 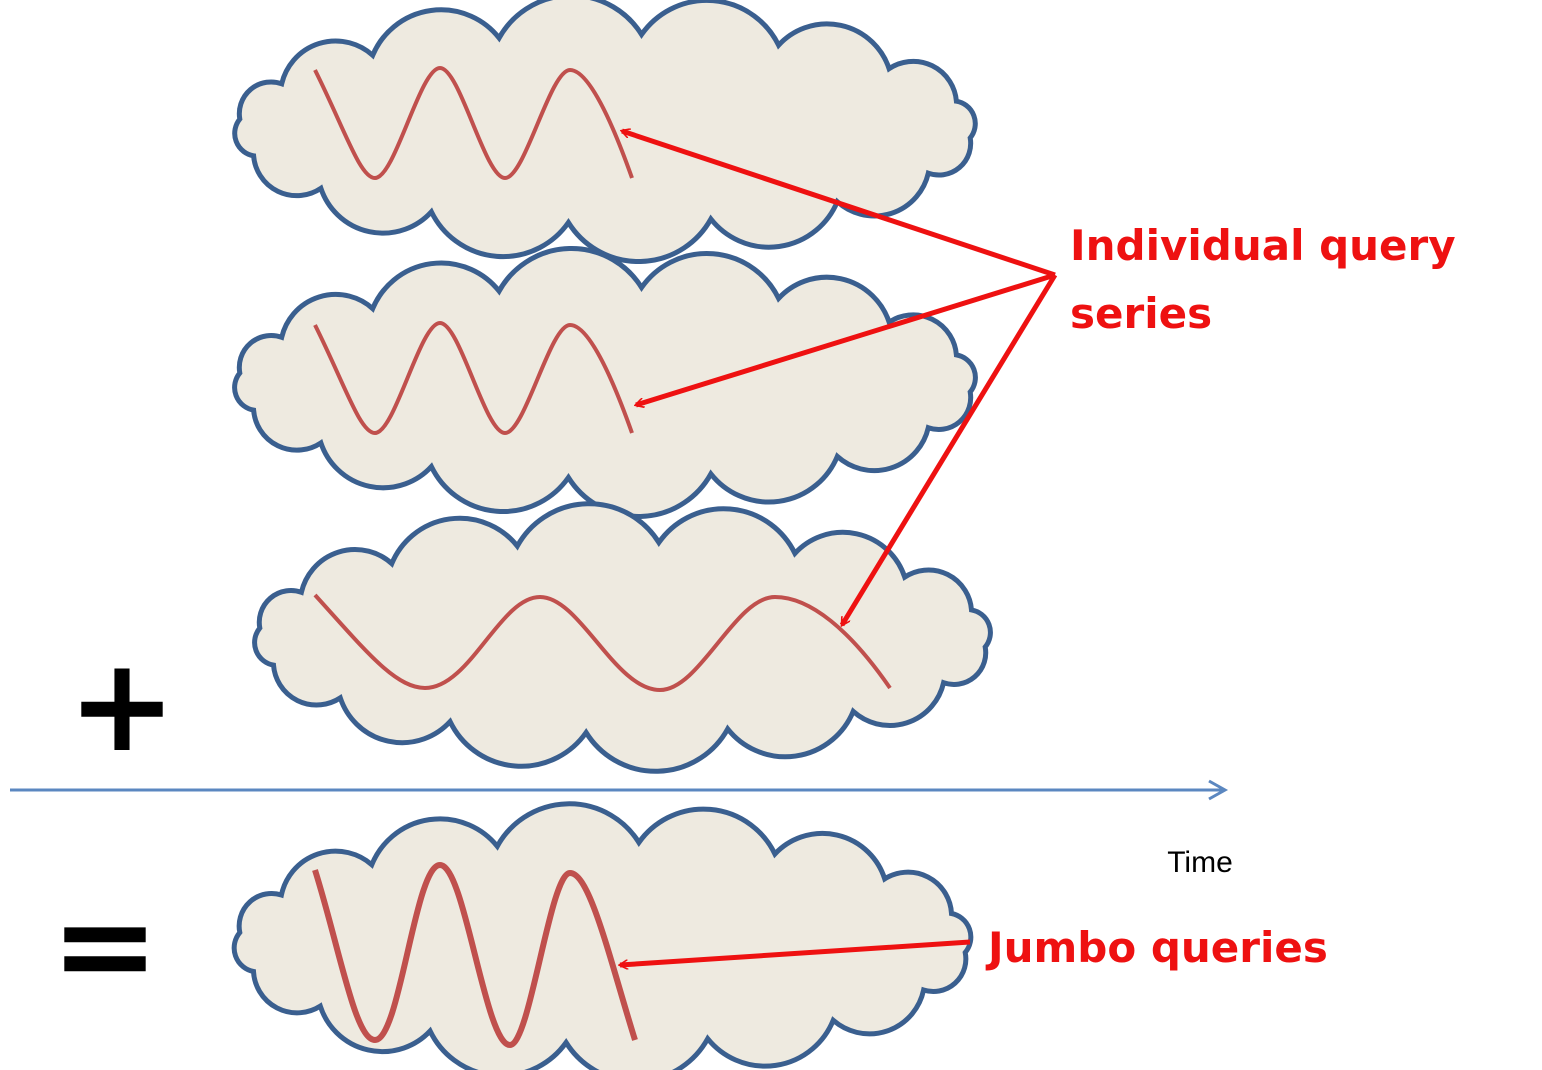 I want to click on annotation: Jumbo queries, so click(x=1156, y=947).